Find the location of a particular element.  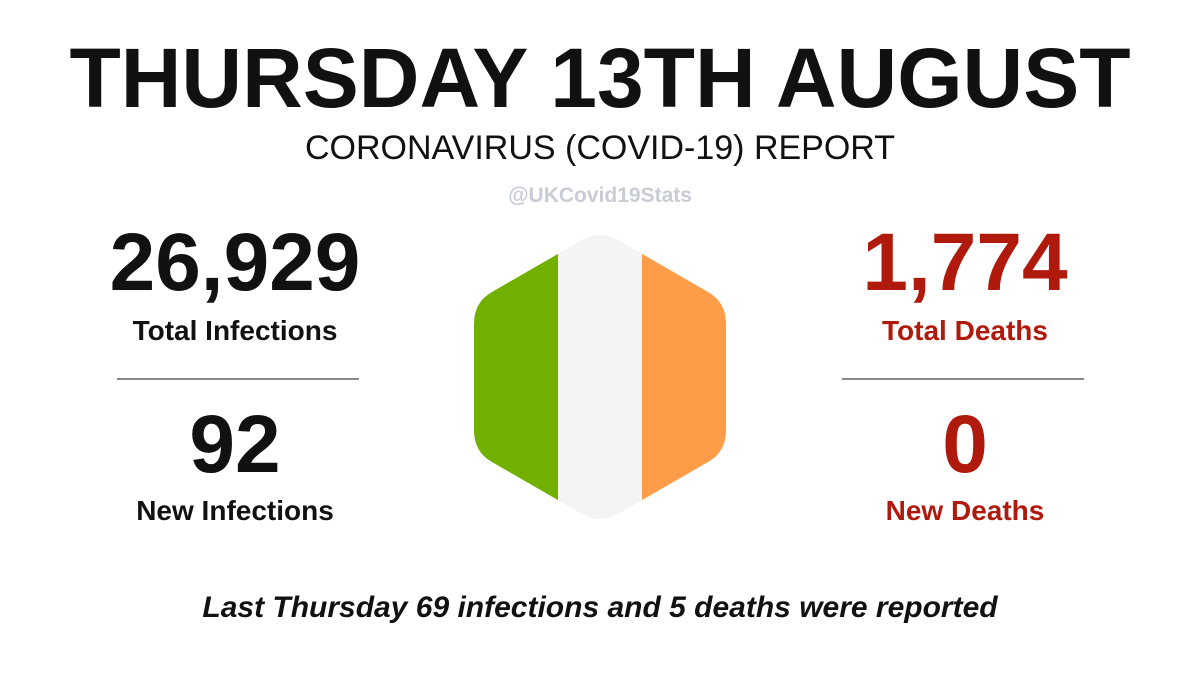

page-title: THURSDAY 13TH AUGUST is located at coordinates (600, 78).